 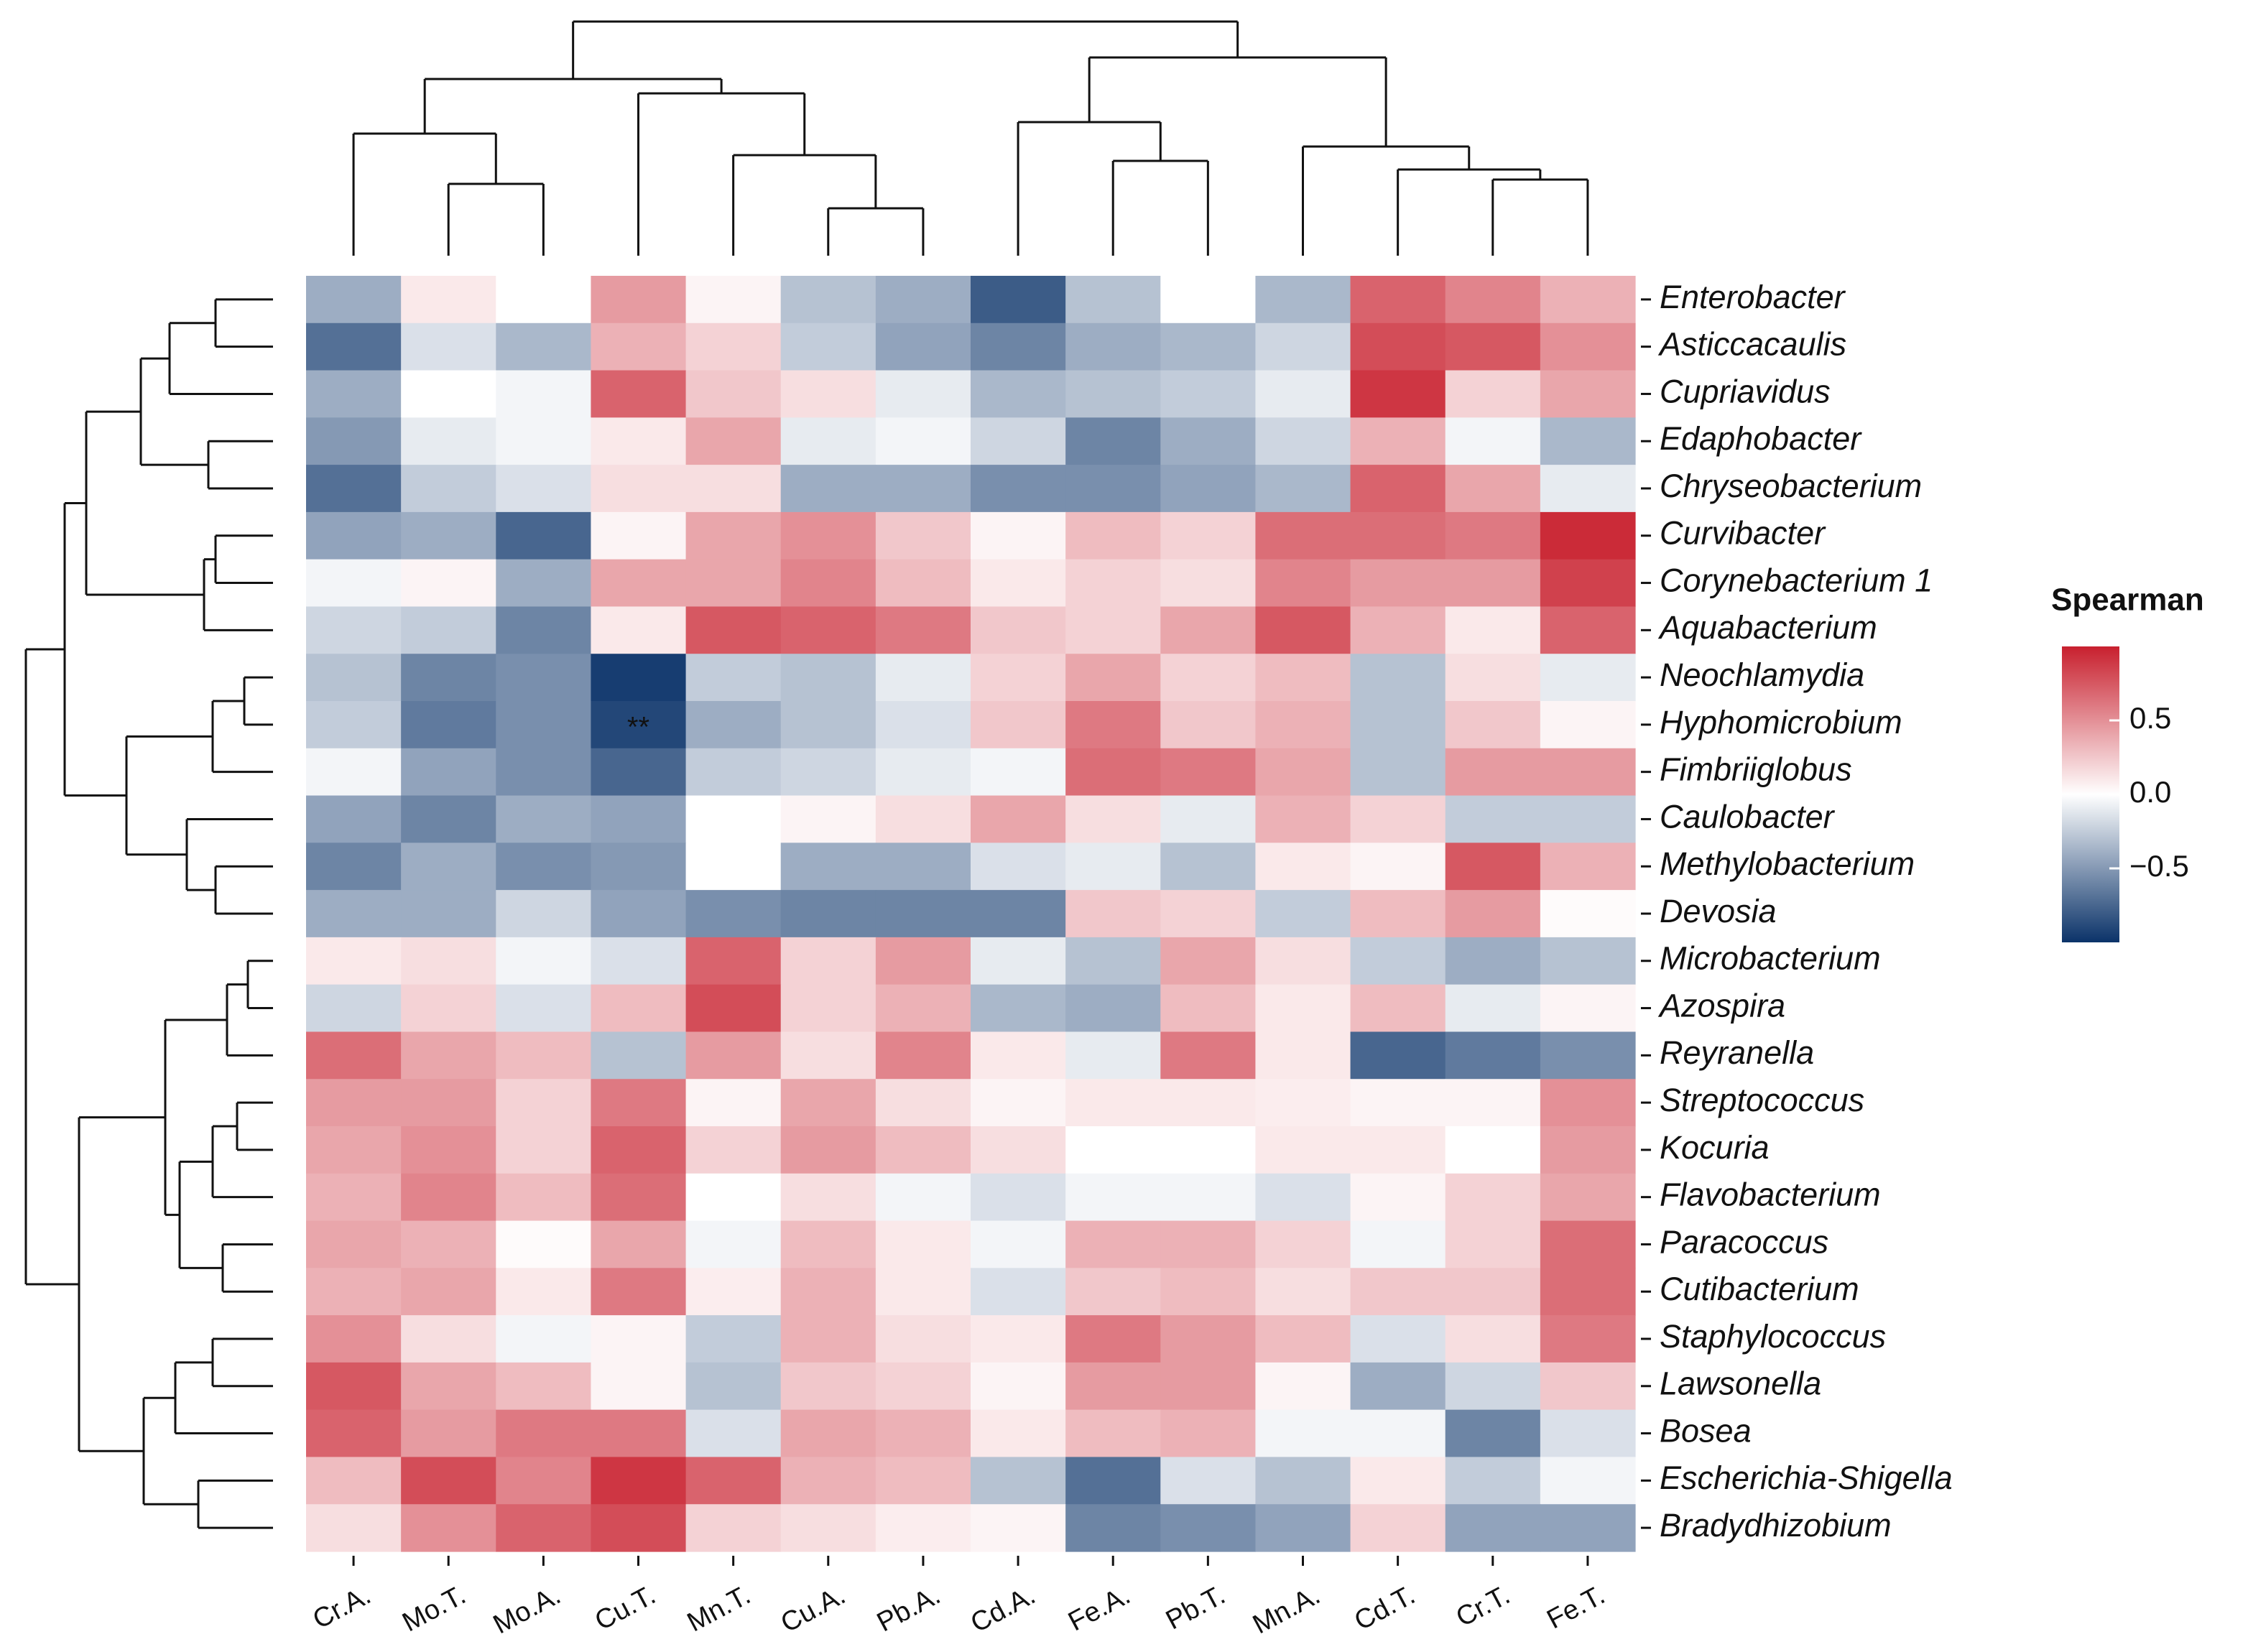 I want to click on row-label: Methylobacterium, so click(x=1787, y=863).